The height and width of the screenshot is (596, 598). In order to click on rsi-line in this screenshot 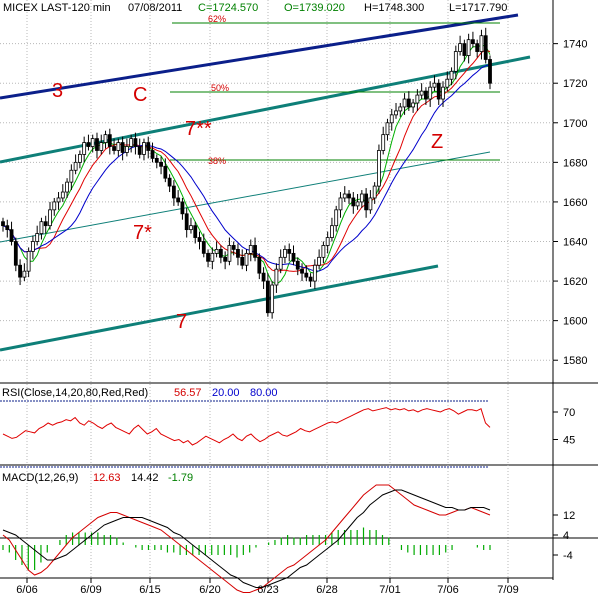, I will do `click(246, 426)`.